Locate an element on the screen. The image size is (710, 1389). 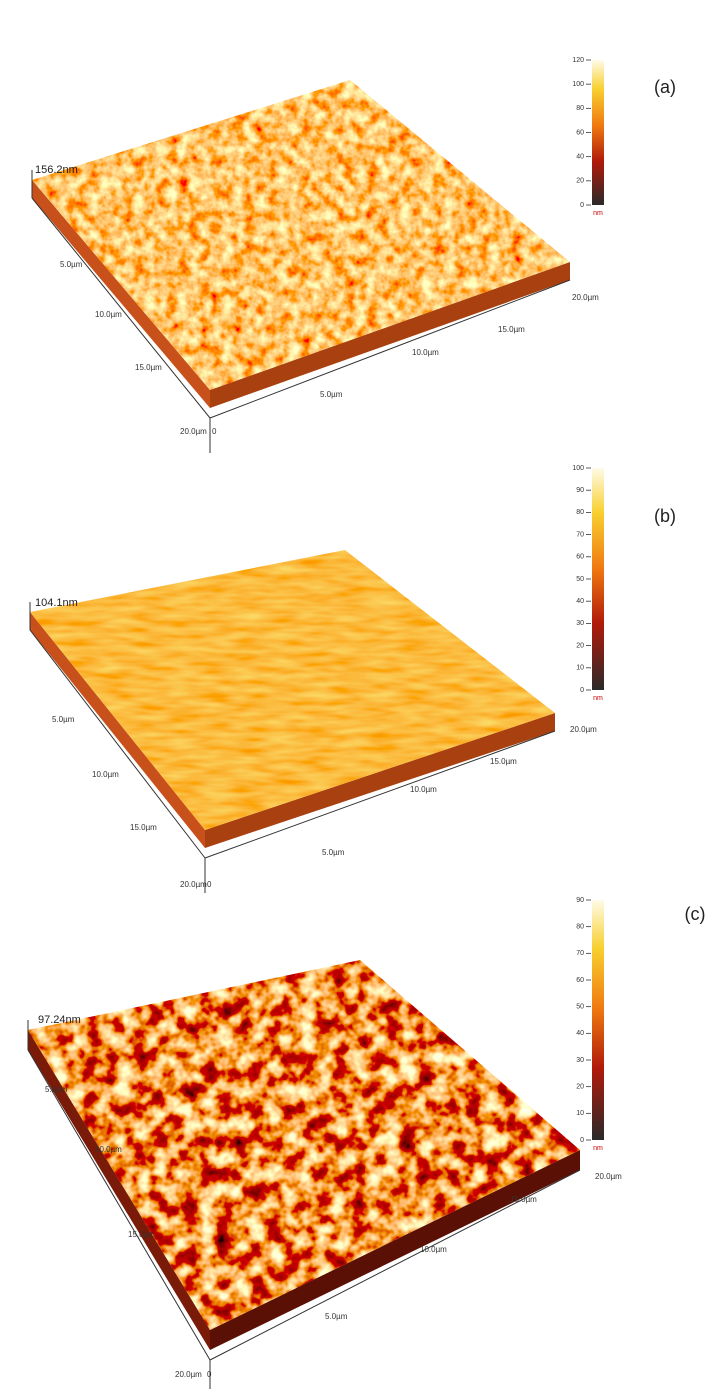
height-label: 104.1nm is located at coordinates (56, 603).